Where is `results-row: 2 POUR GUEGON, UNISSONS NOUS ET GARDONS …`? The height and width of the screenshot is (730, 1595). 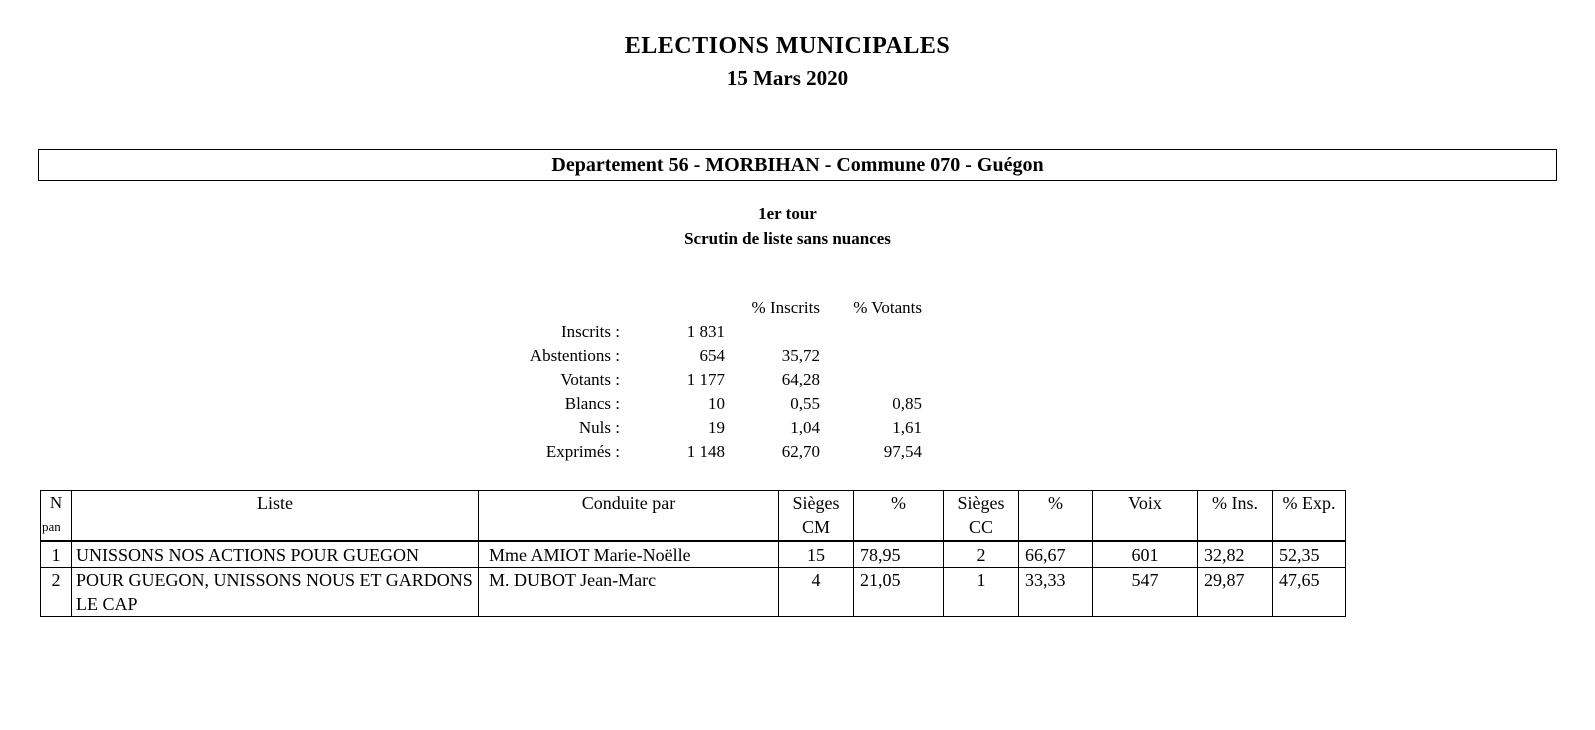
results-row: 2 POUR GUEGON, UNISSONS NOUS ET GARDONS … is located at coordinates (693, 592).